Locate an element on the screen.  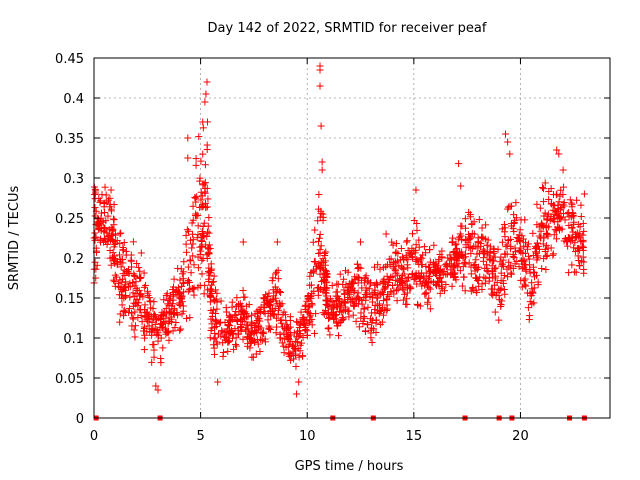
y-tick-label: 0.3 is located at coordinates (73, 179).